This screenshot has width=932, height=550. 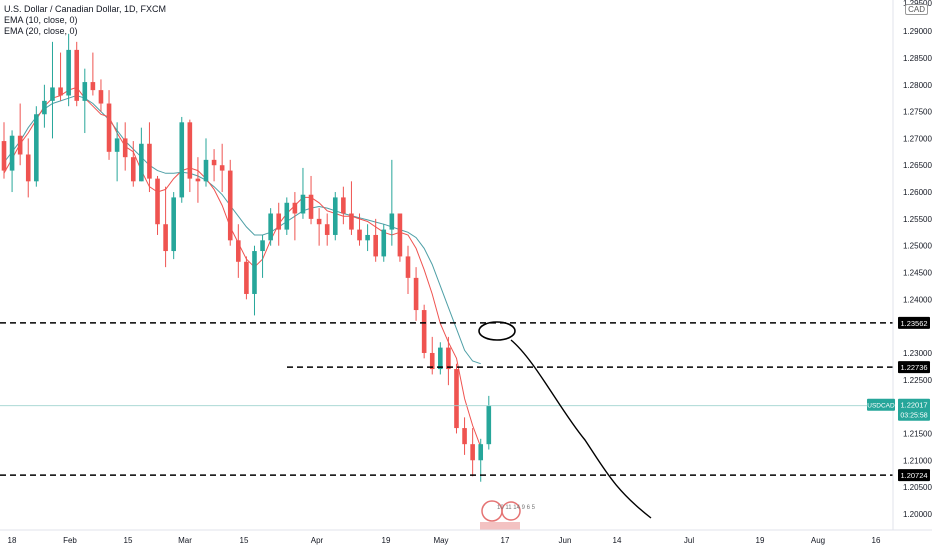 What do you see at coordinates (689, 540) in the screenshot?
I see `time-tick-label: Jul` at bounding box center [689, 540].